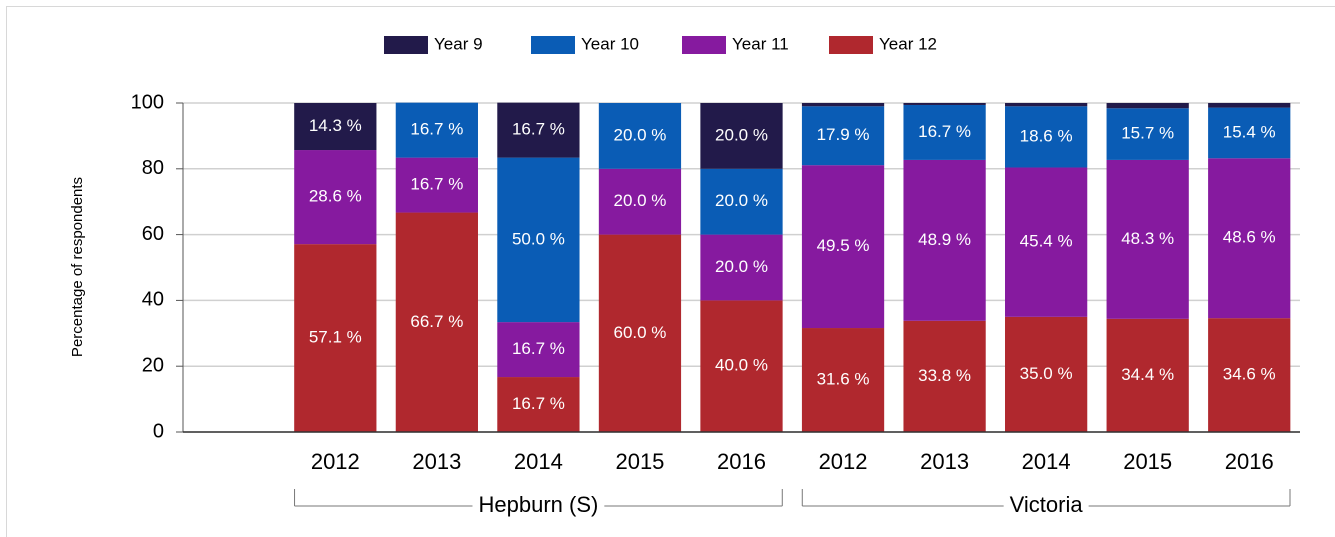 The width and height of the screenshot is (1335, 537). What do you see at coordinates (153, 365) in the screenshot?
I see `y-tick-label: 20` at bounding box center [153, 365].